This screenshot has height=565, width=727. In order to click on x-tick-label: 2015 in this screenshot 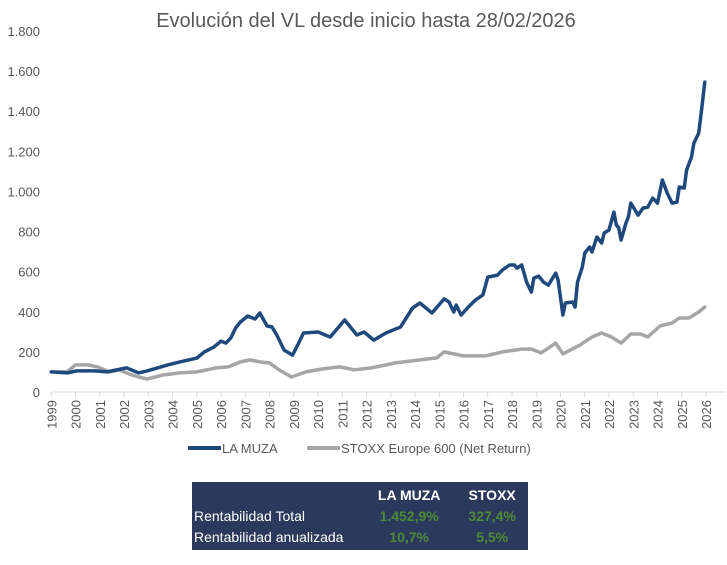, I will do `click(439, 414)`.